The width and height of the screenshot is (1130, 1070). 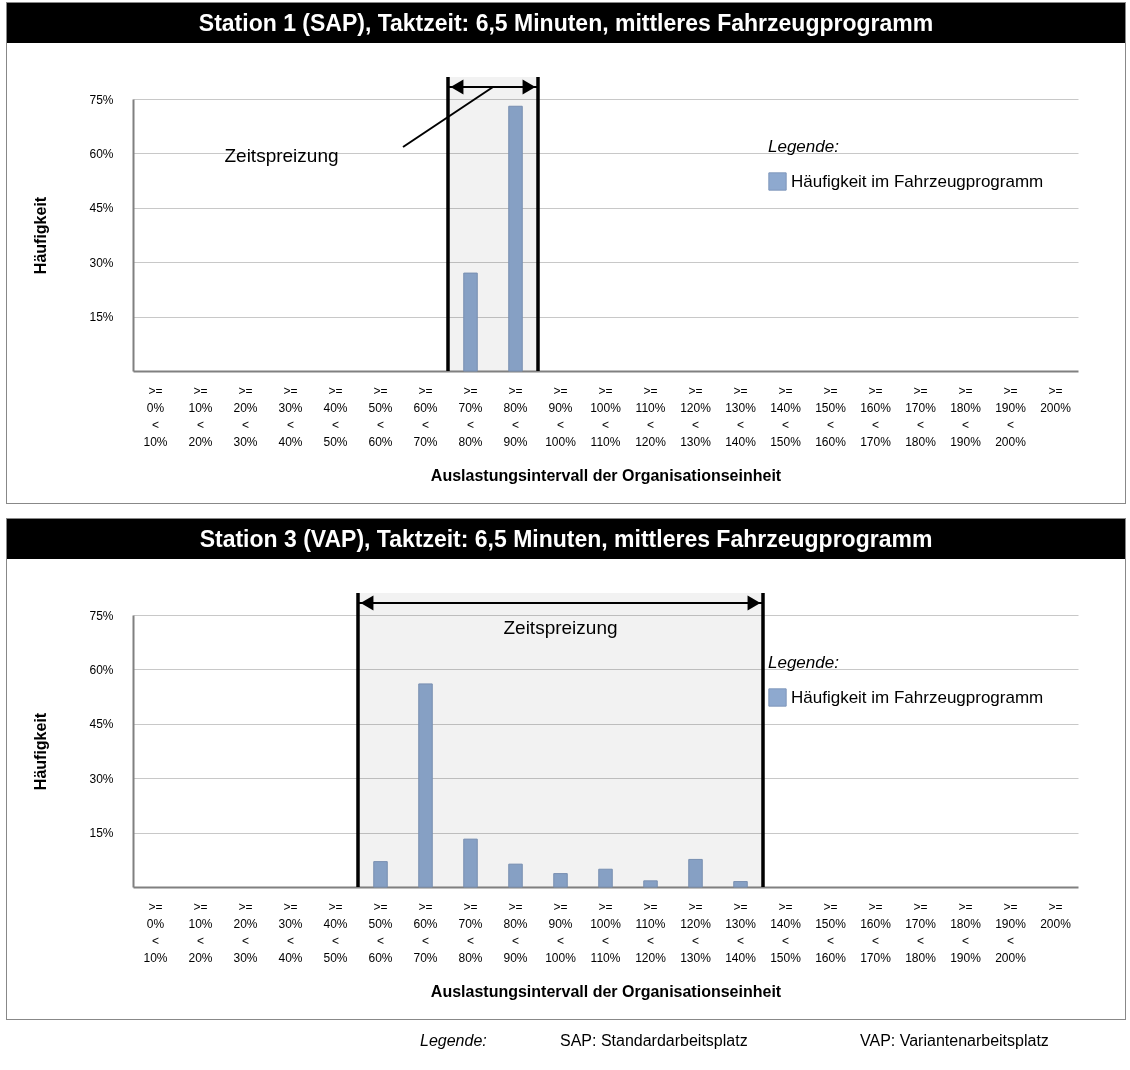 What do you see at coordinates (566, 539) in the screenshot?
I see `chart-title: Station 3 (VAP), Taktzeit: 6,5 Minuten, mittleres Fahrzeugprogramm` at bounding box center [566, 539].